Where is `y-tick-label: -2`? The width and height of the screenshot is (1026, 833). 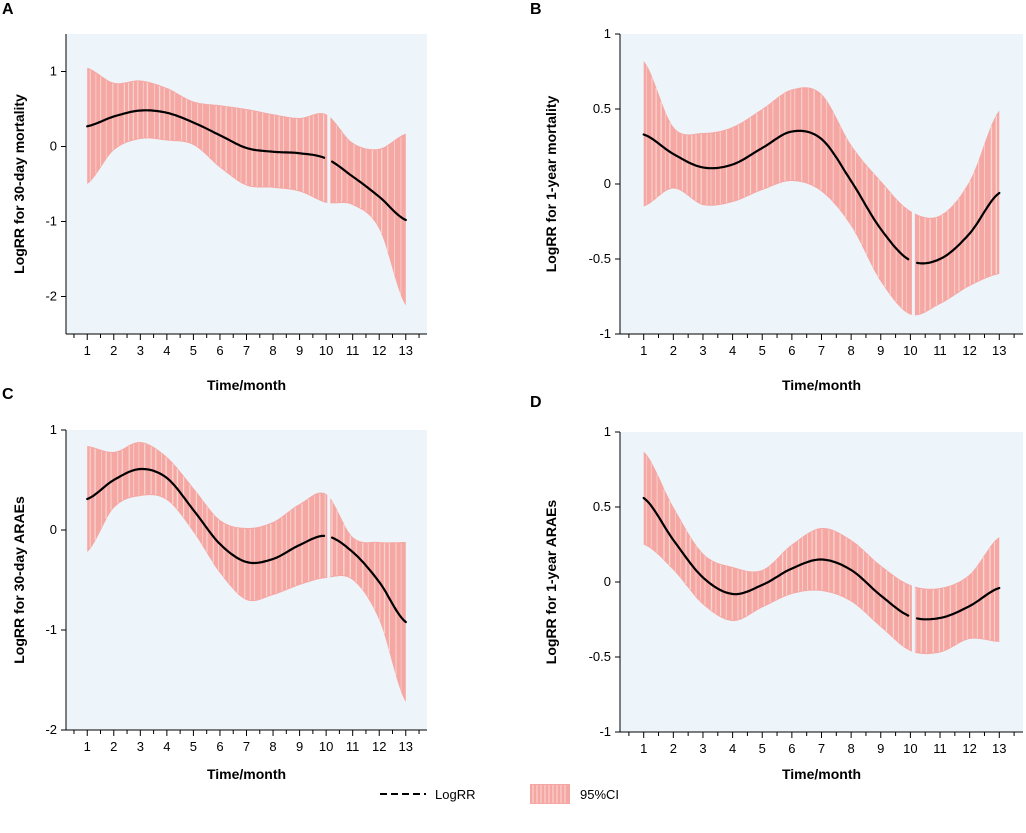 y-tick-label: -2 is located at coordinates (51, 729).